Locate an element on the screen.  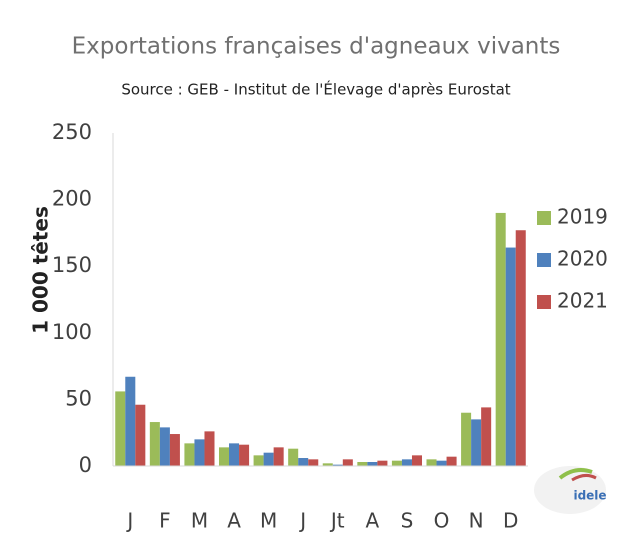
y-tick-label: 50 is located at coordinates (78, 398).